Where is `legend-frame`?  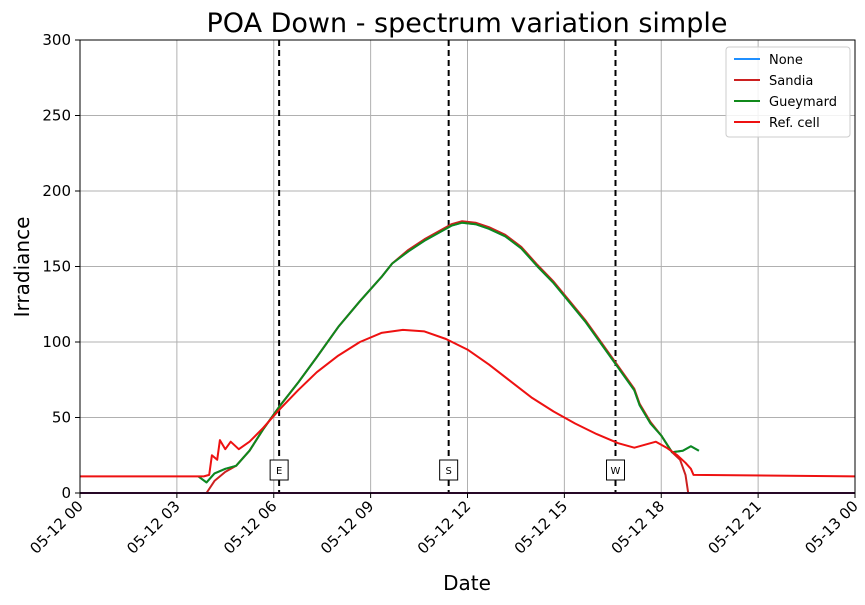
legend-frame is located at coordinates (788, 92).